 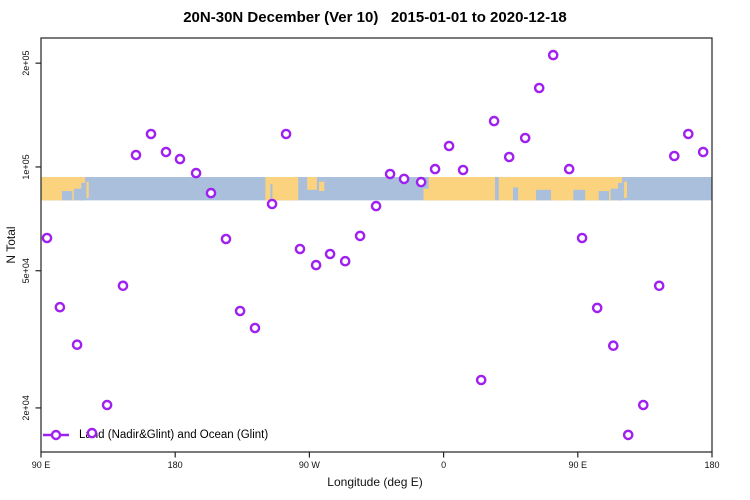 I want to click on legend-marker-icon, so click(x=56, y=435).